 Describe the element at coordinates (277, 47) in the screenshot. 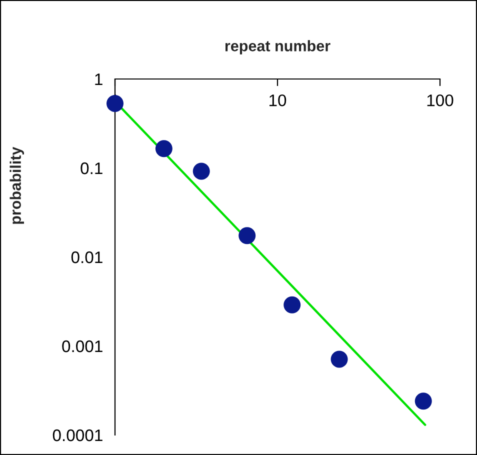

I see `x-axis-title: repeat number` at that location.